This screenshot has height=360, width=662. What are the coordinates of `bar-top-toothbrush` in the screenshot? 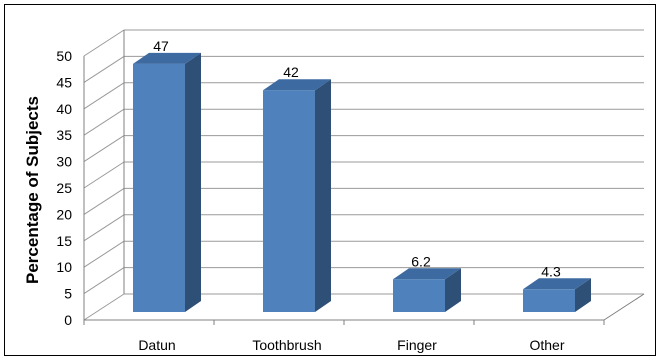 It's located at (297, 85).